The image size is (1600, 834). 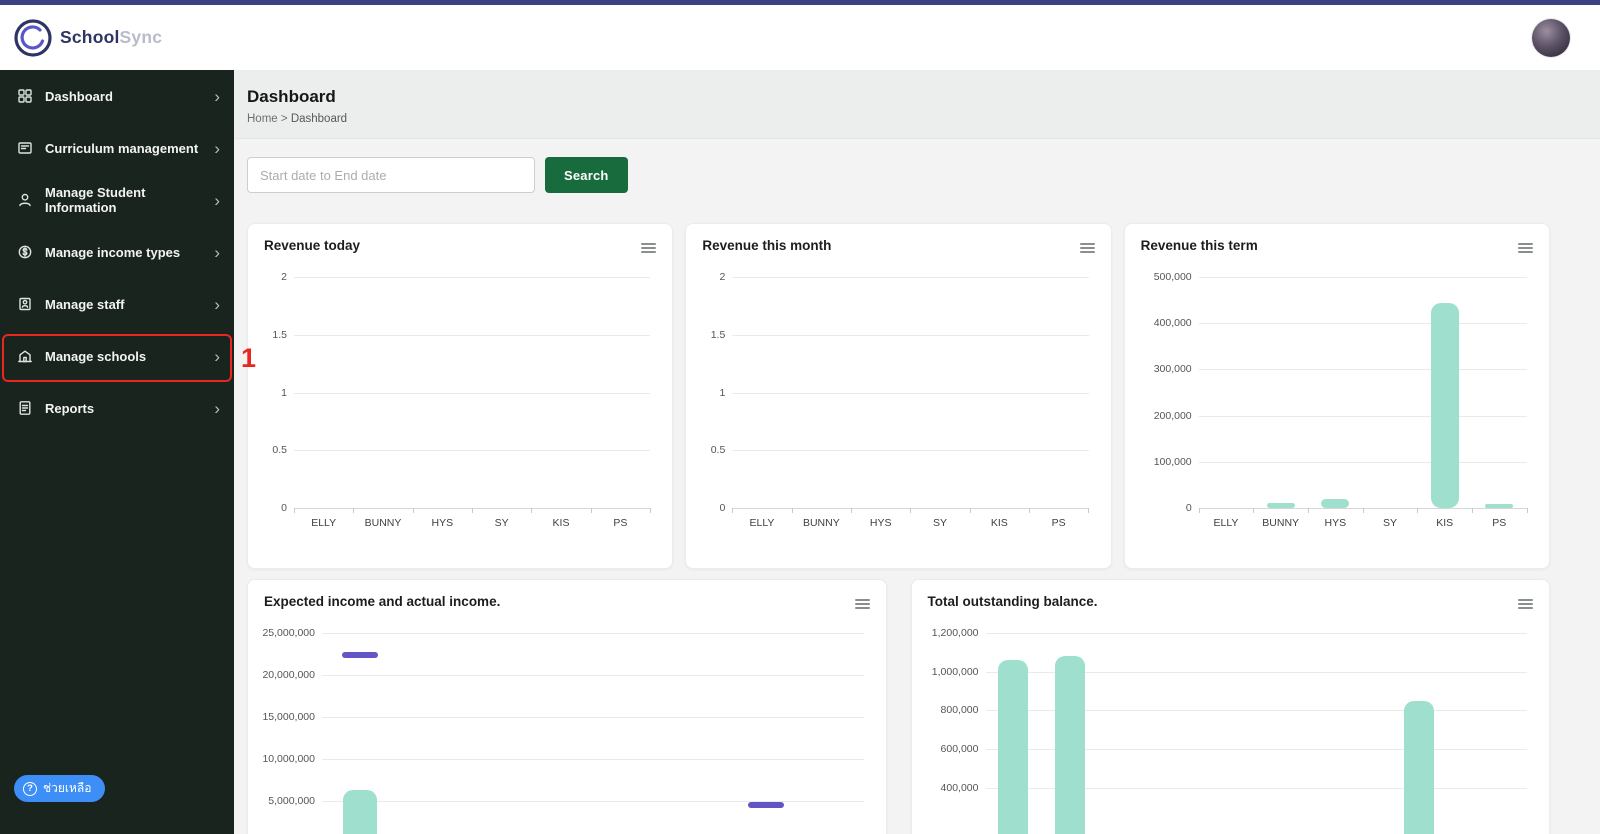 I want to click on date-search-bar: Search, so click(x=898, y=175).